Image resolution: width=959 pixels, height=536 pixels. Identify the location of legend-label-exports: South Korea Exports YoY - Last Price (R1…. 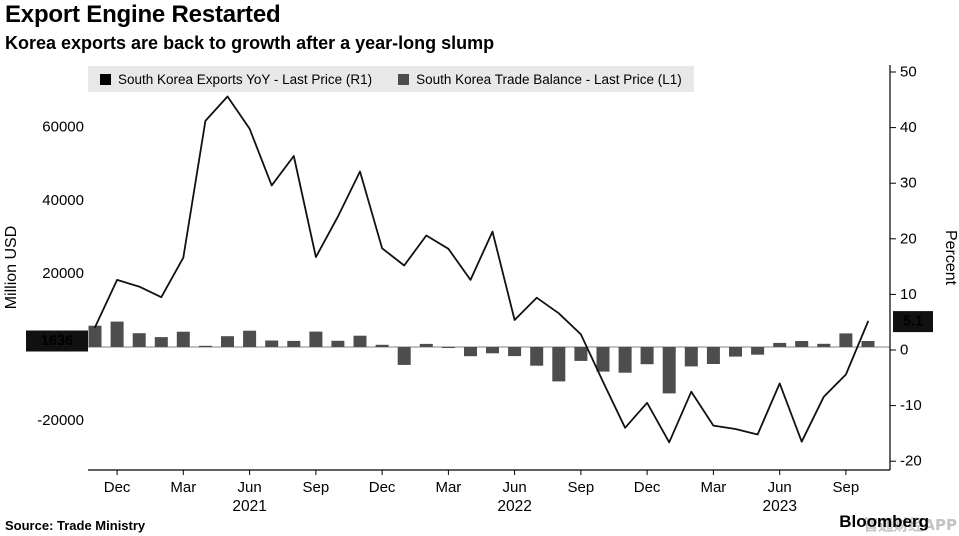
(245, 79).